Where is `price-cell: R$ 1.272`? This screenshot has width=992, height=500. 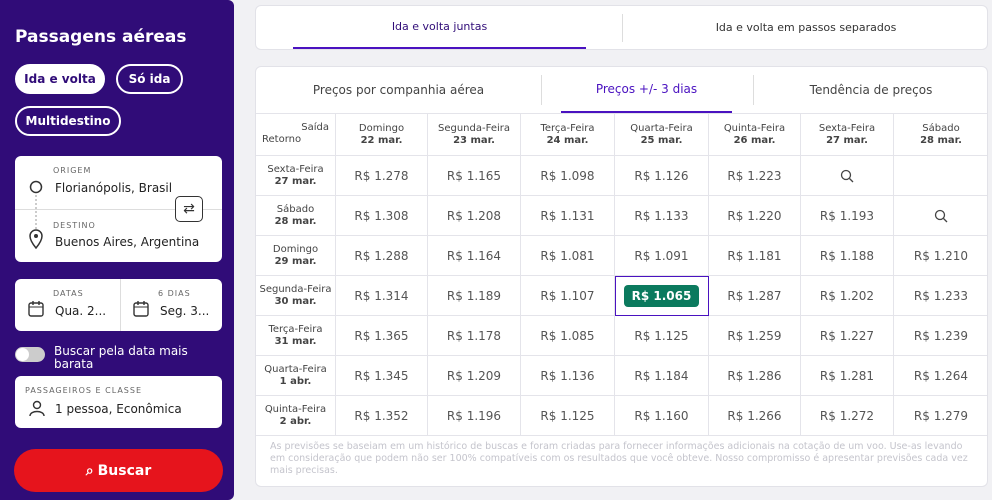 price-cell: R$ 1.272 is located at coordinates (847, 416).